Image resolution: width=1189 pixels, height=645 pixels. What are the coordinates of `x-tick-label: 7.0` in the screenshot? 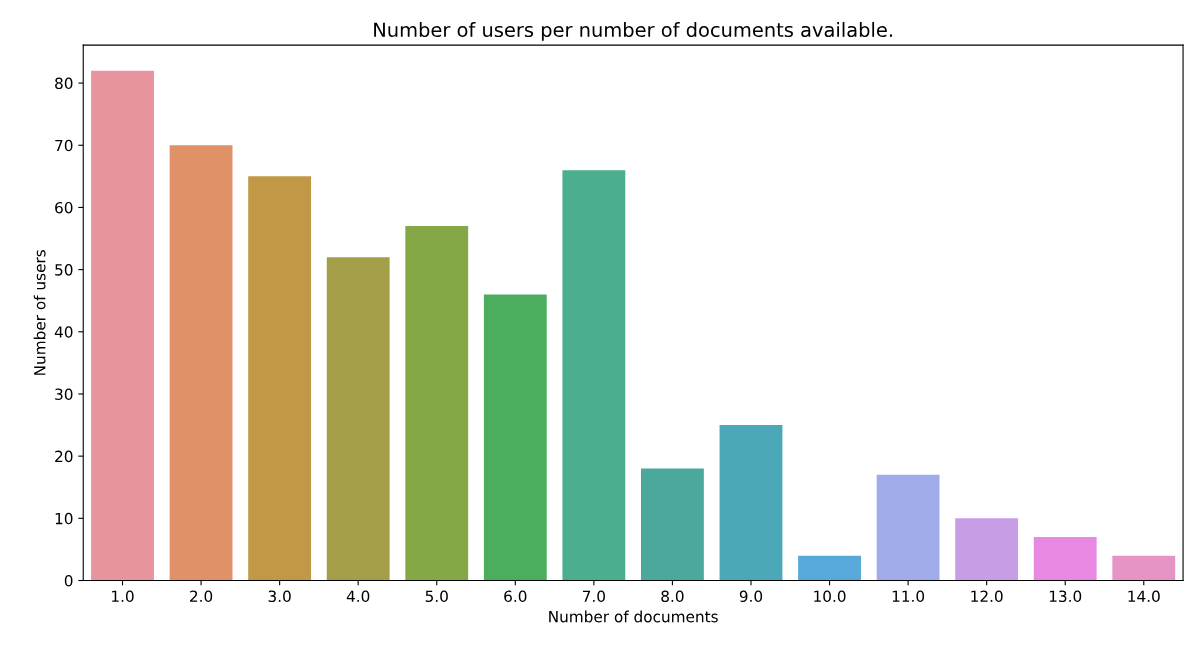 It's located at (593, 596).